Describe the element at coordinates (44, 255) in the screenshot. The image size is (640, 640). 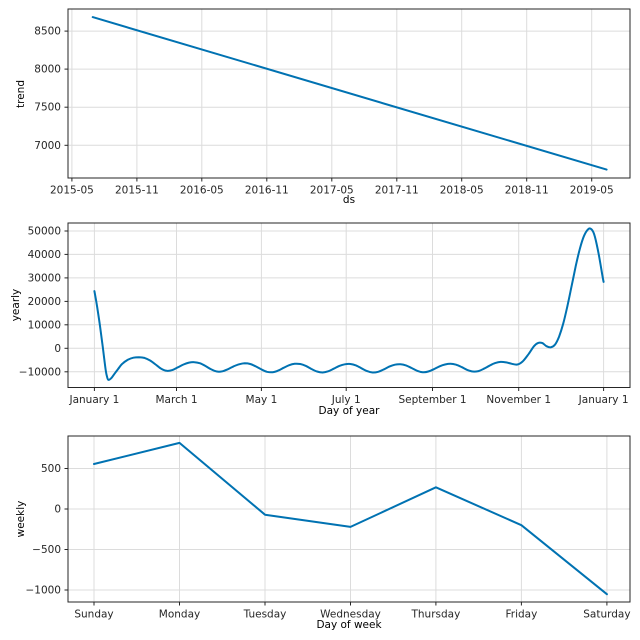
I see `y-tick-label: 40000` at that location.